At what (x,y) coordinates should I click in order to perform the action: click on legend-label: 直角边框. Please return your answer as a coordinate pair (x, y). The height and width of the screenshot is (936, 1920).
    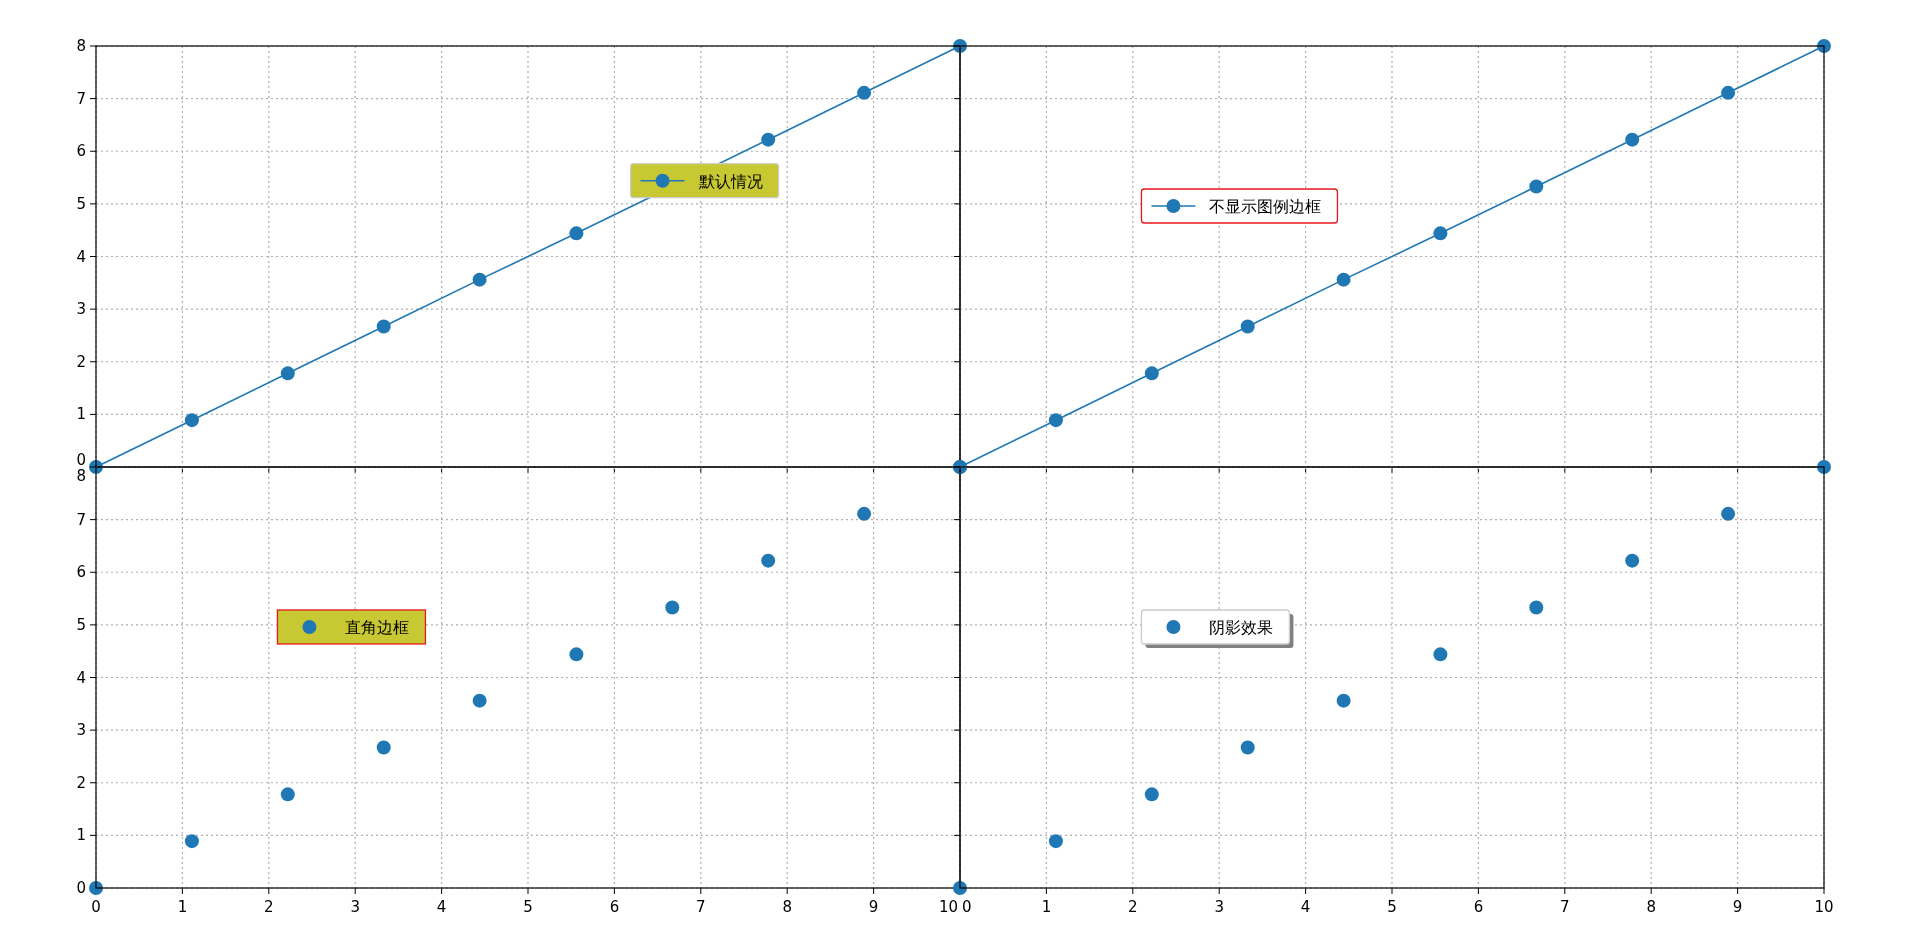
    Looking at the image, I should click on (377, 627).